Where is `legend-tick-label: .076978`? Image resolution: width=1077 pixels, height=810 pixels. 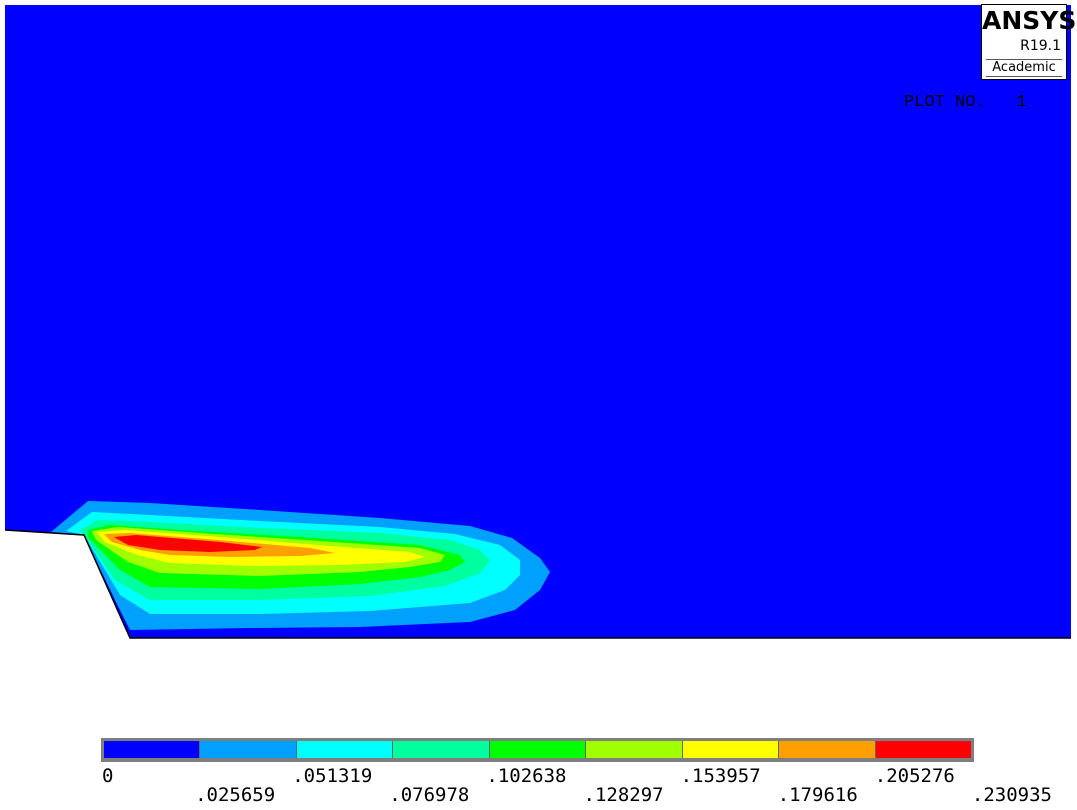
legend-tick-label: .076978 is located at coordinates (429, 795).